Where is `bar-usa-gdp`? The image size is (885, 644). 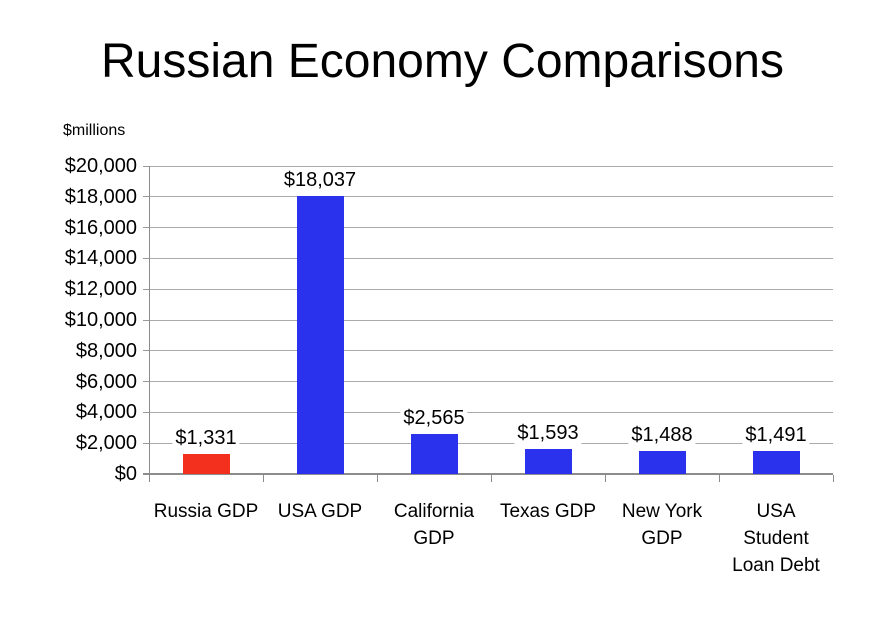 bar-usa-gdp is located at coordinates (320, 335).